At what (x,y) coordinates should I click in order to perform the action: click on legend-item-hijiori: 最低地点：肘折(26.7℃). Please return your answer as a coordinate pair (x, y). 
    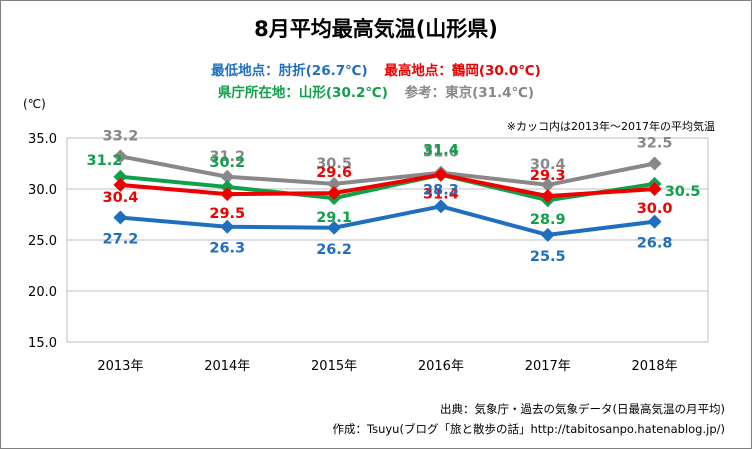
    Looking at the image, I should click on (289, 71).